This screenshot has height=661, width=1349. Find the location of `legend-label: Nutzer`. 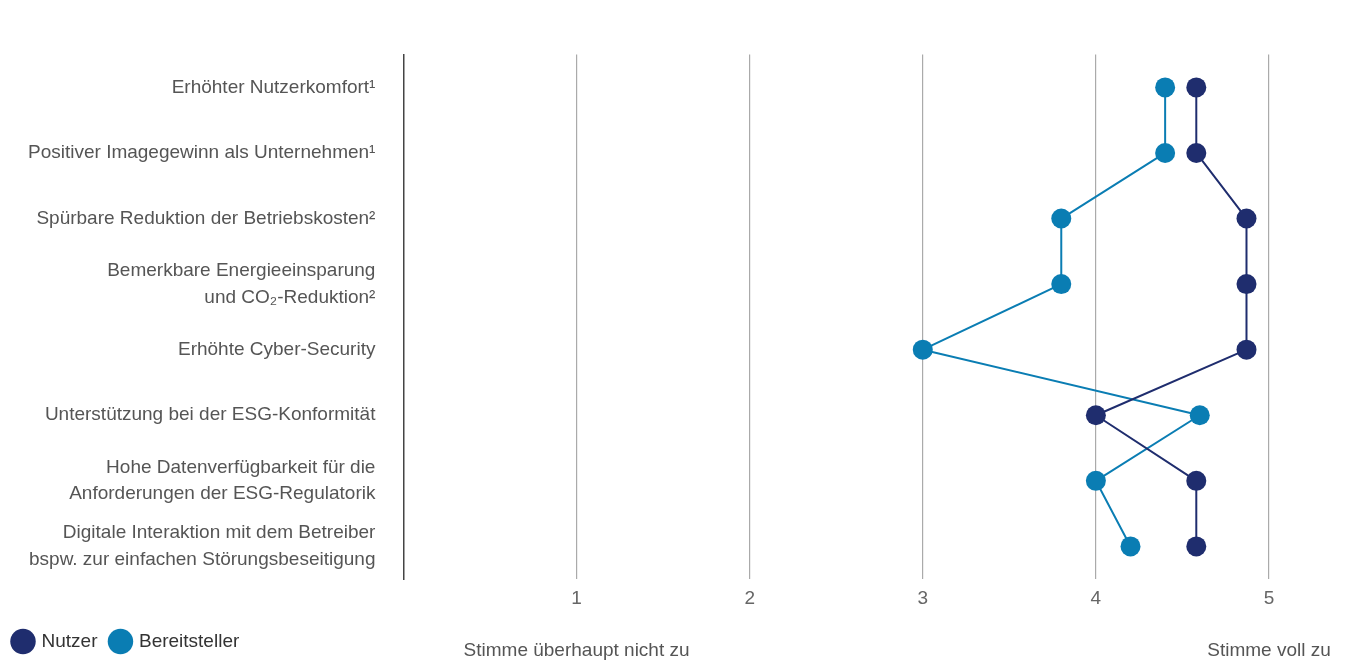

legend-label: Nutzer is located at coordinates (70, 640).